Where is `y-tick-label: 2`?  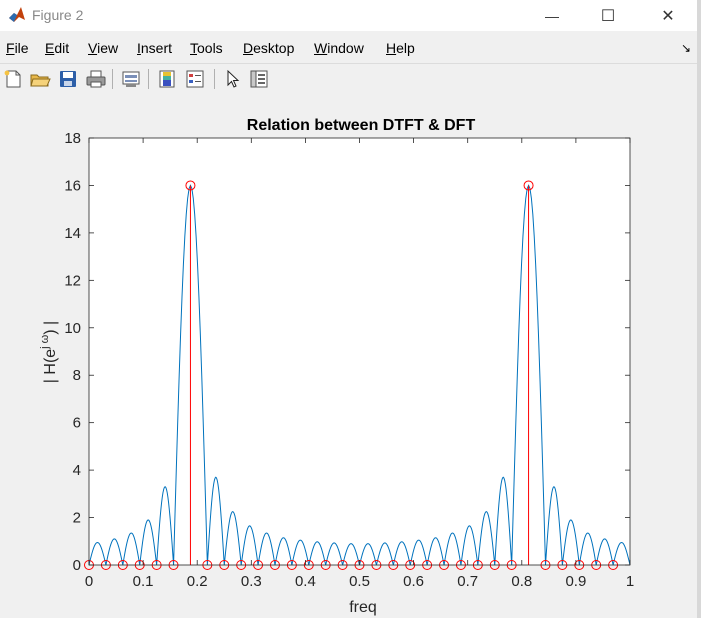 y-tick-label: 2 is located at coordinates (77, 518).